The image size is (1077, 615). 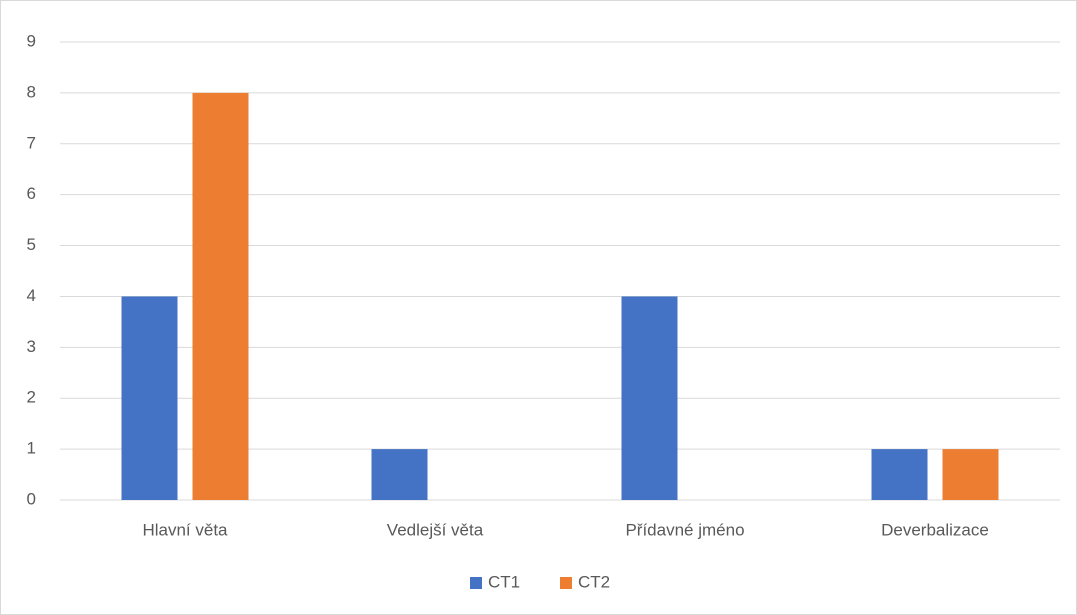 I want to click on x-tick-label: Vedlejší věta, so click(x=435, y=529).